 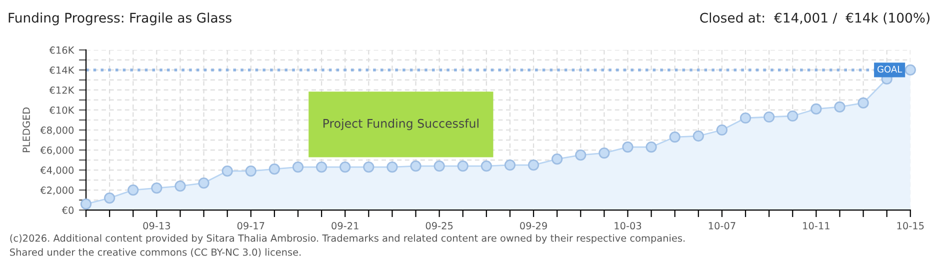 What do you see at coordinates (57, 190) in the screenshot?
I see `y-tick-label: €2,000` at bounding box center [57, 190].